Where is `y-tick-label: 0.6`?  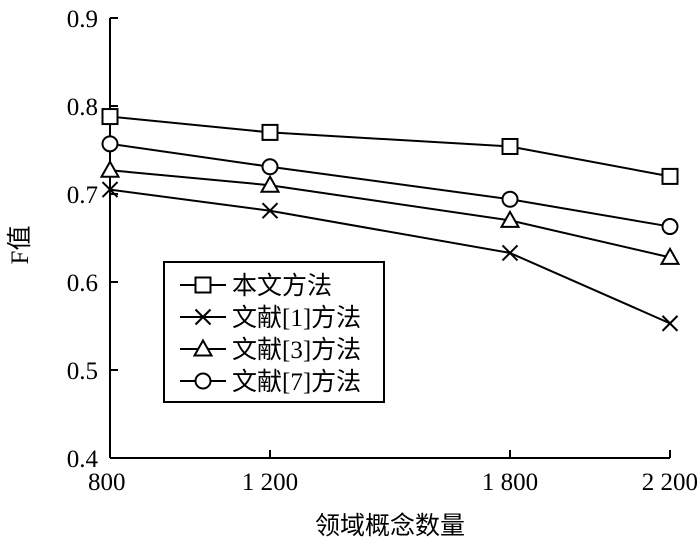 y-tick-label: 0.6 is located at coordinates (82, 283).